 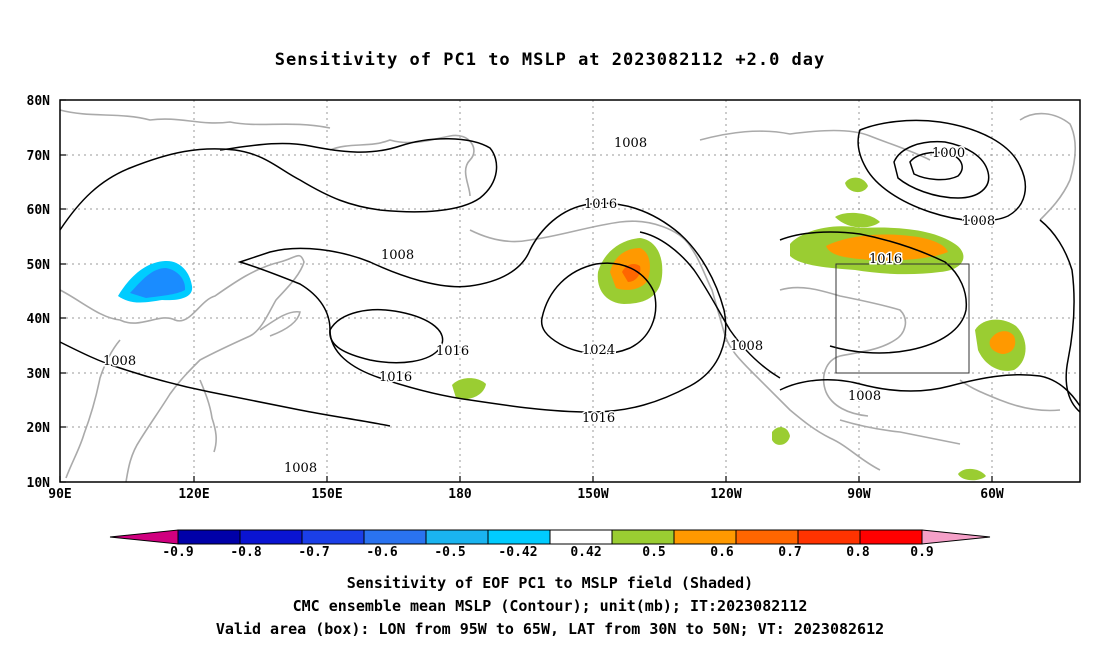 I want to click on lon-label: 90E, so click(x=59, y=494).